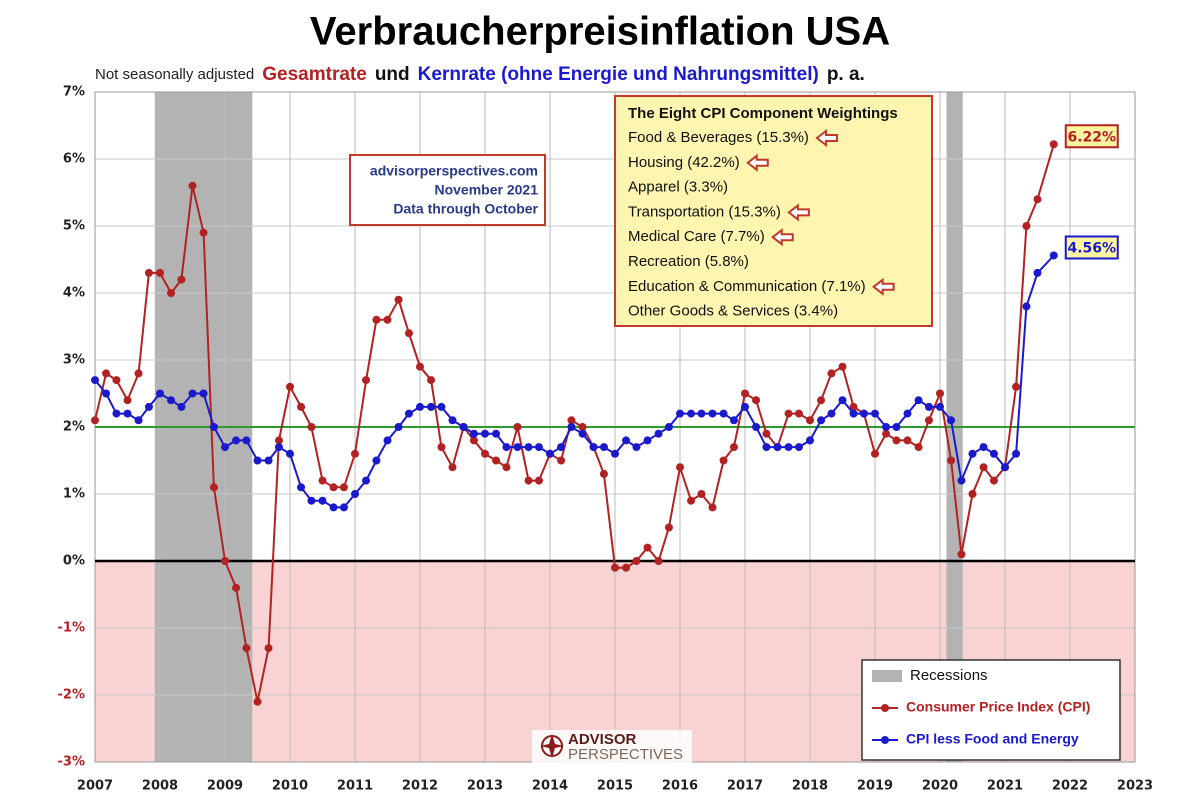 The height and width of the screenshot is (800, 1200). What do you see at coordinates (74, 360) in the screenshot?
I see `y-tick-label: 3%` at bounding box center [74, 360].